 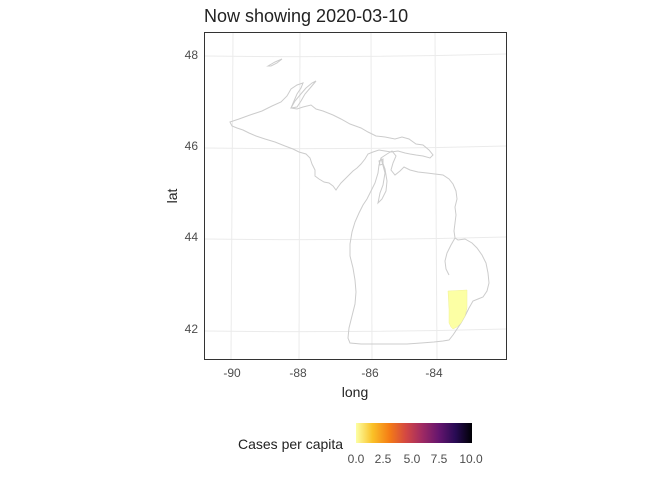 What do you see at coordinates (303, 94) in the screenshot?
I see `keweenaw` at bounding box center [303, 94].